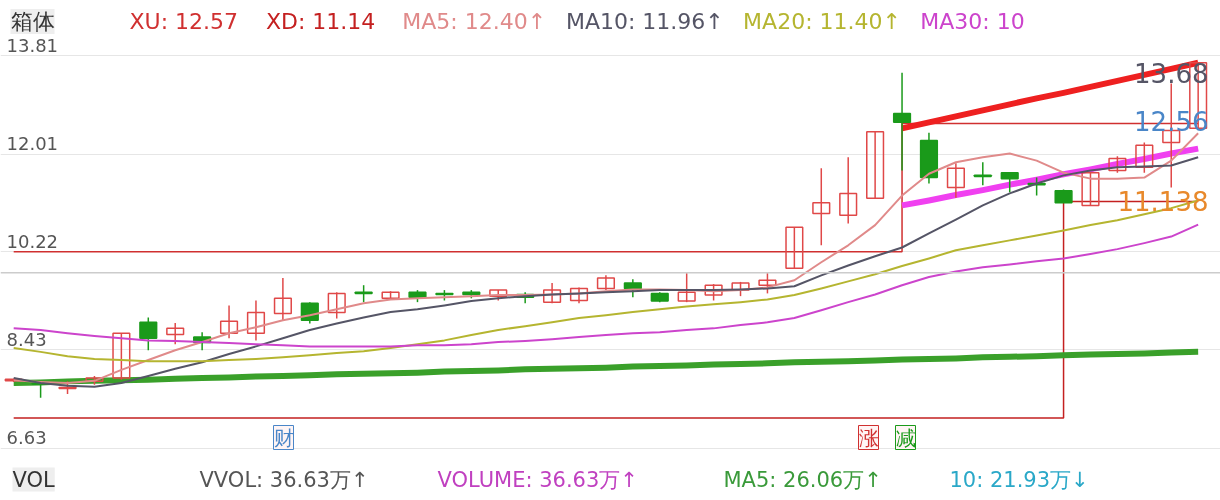  I want to click on text: MA20: 11.40↑, so click(822, 21).